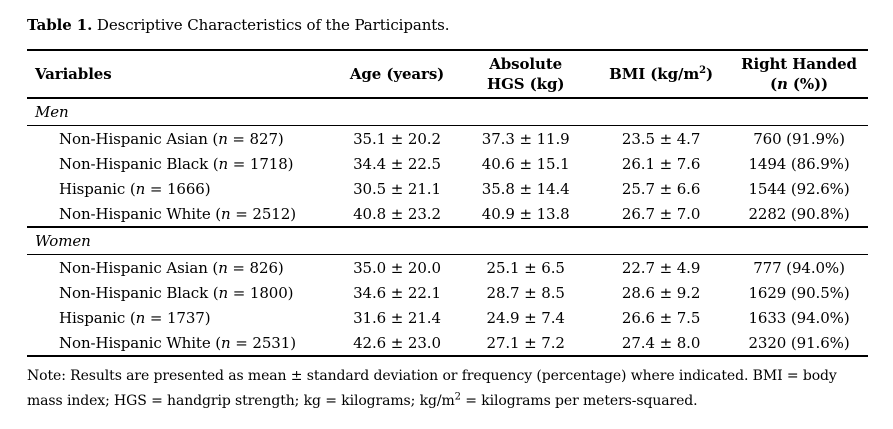 Image resolution: width=893 pixels, height=429 pixels. What do you see at coordinates (782, 84) in the screenshot?
I see `rh-n-italic: n` at bounding box center [782, 84].